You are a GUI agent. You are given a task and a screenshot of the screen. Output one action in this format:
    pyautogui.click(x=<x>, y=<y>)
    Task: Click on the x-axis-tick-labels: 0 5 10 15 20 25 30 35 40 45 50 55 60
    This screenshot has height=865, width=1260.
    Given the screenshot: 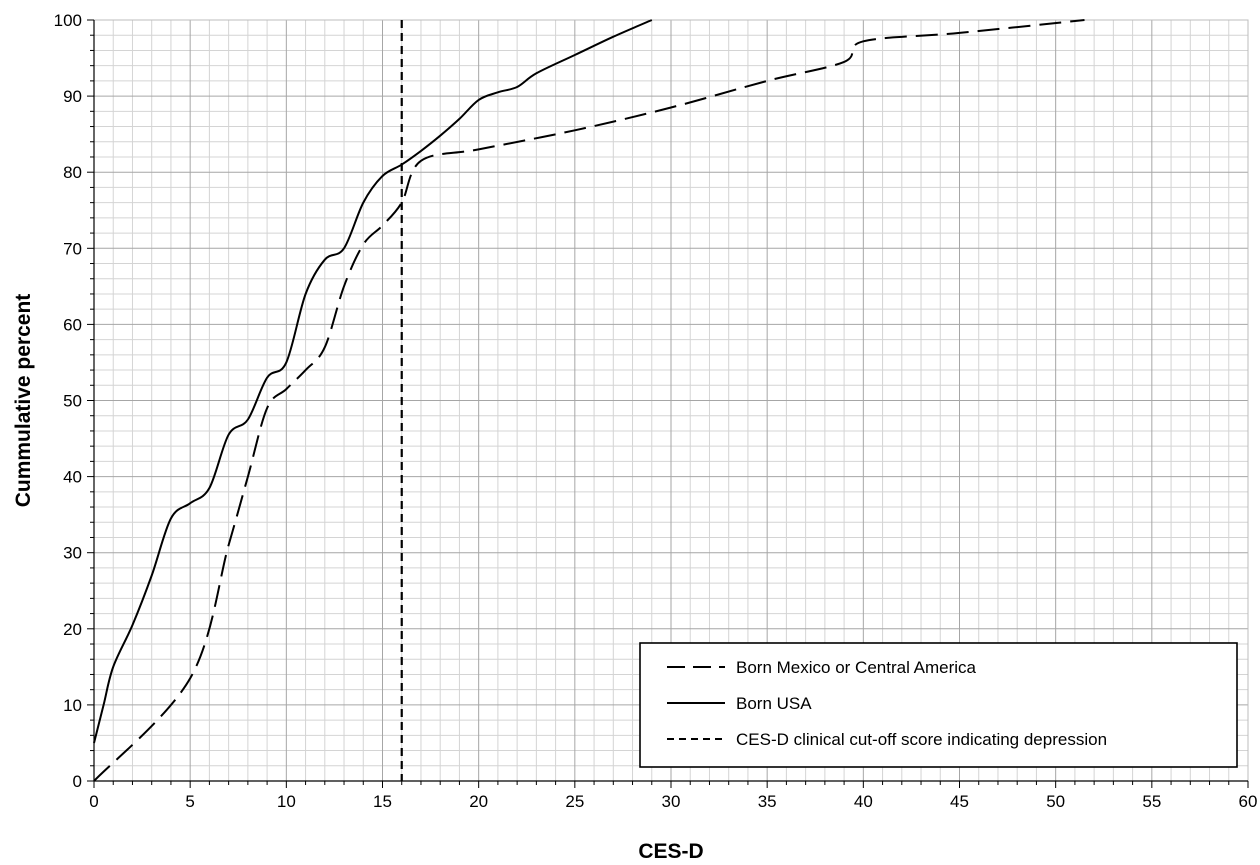 What is the action you would take?
    pyautogui.click(x=673, y=801)
    